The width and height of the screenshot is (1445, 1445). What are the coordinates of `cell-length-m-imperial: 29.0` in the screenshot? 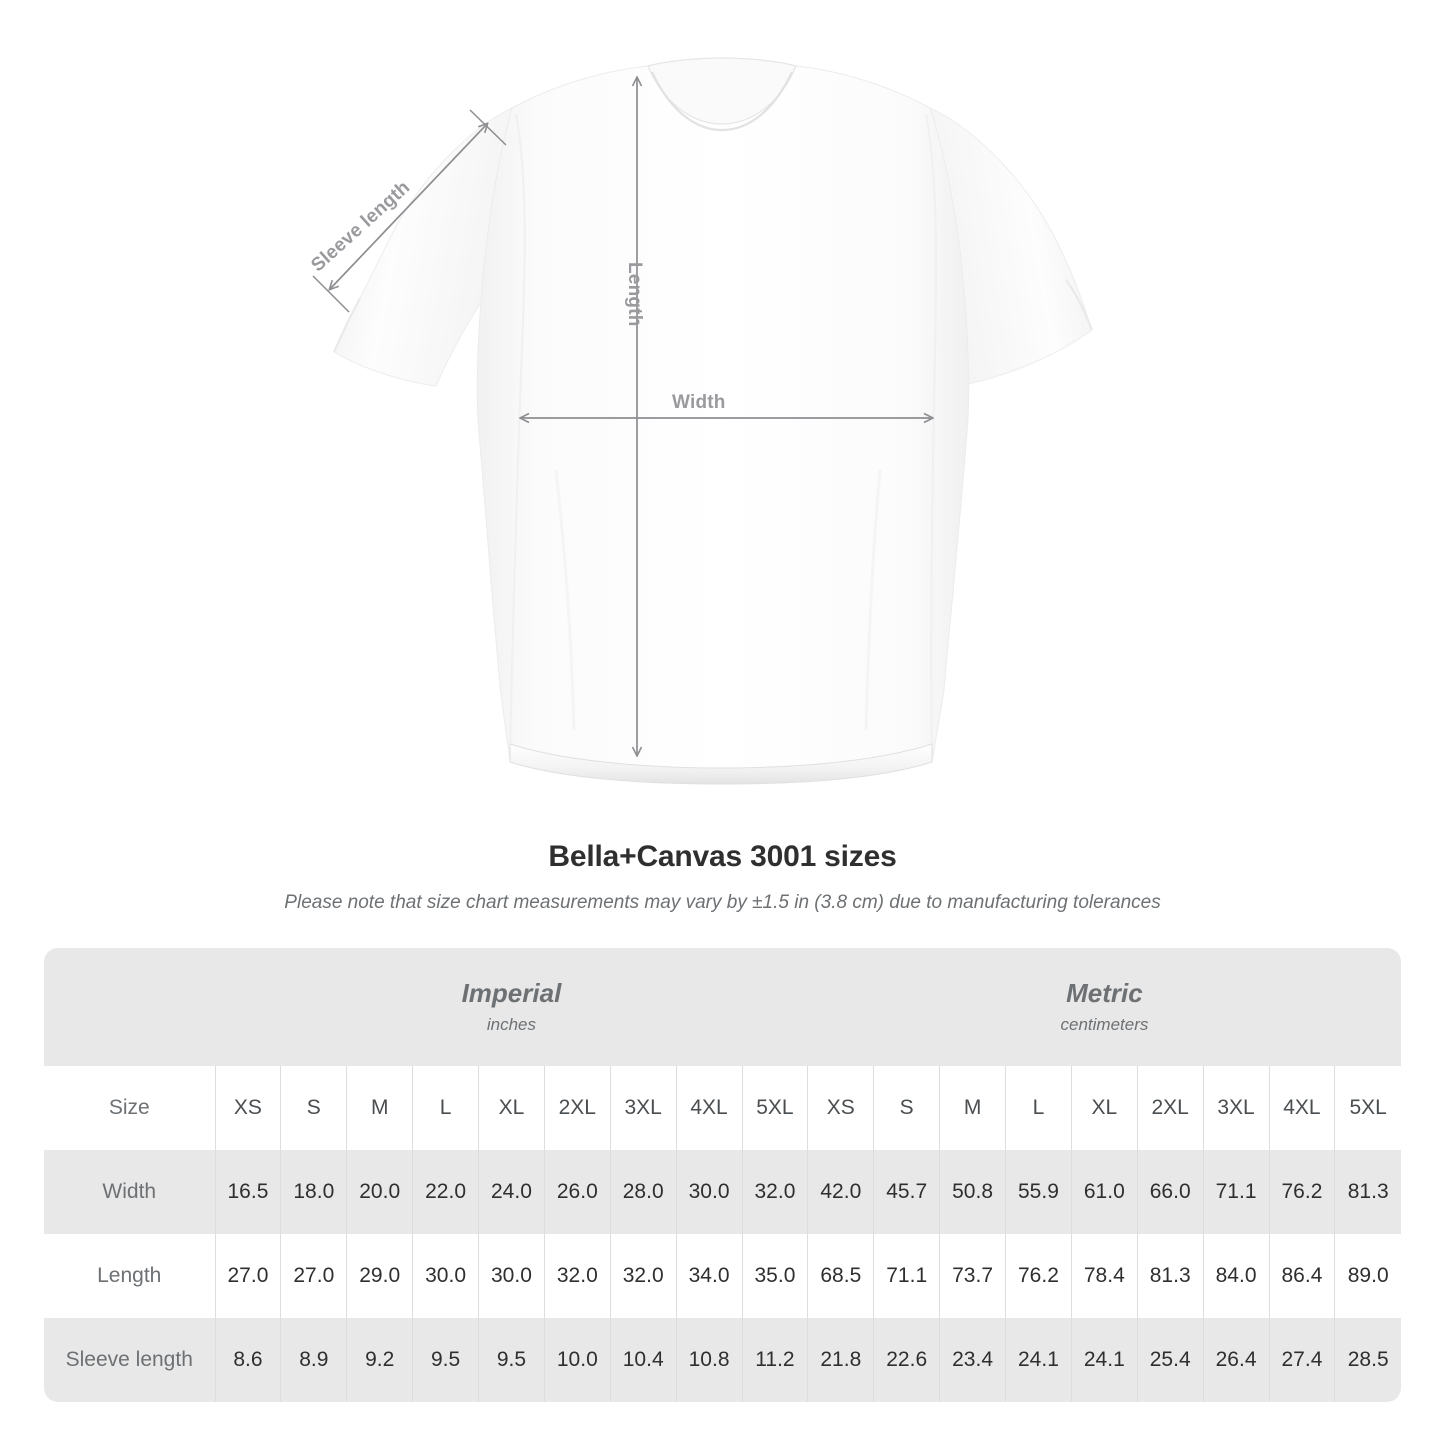 It's located at (379, 1276).